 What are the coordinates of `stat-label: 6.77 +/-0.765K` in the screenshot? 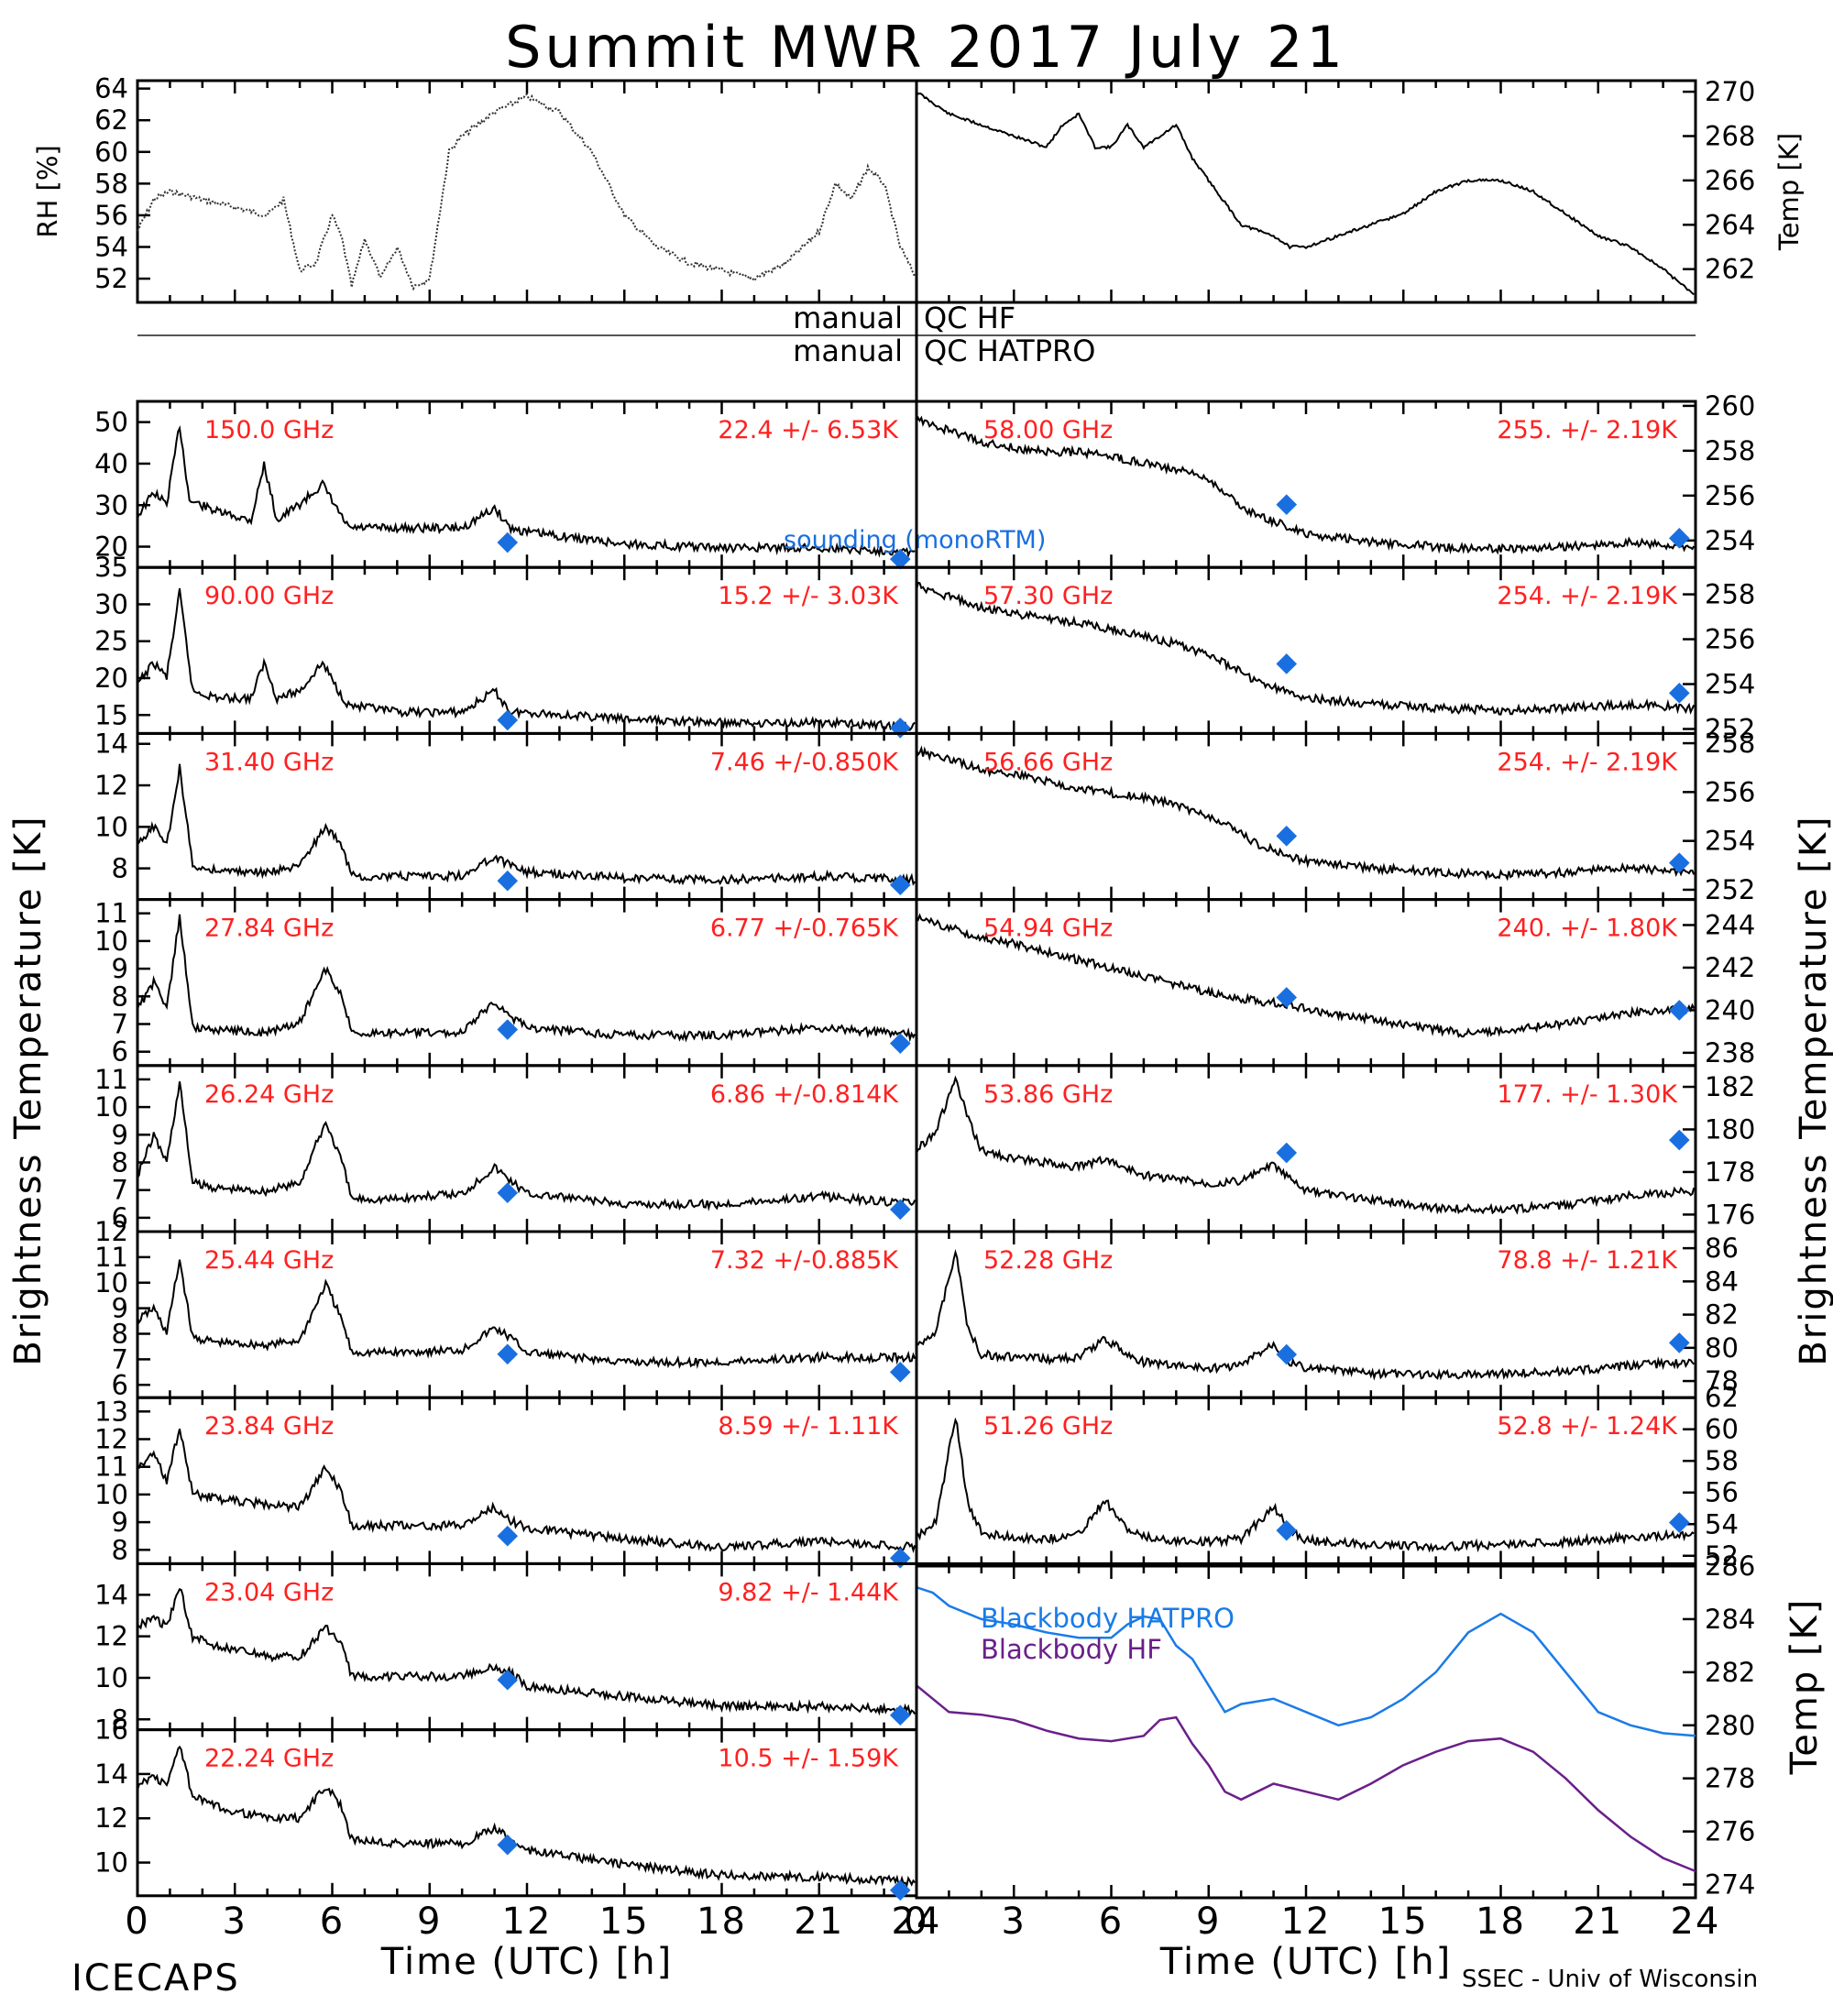 It's located at (804, 929).